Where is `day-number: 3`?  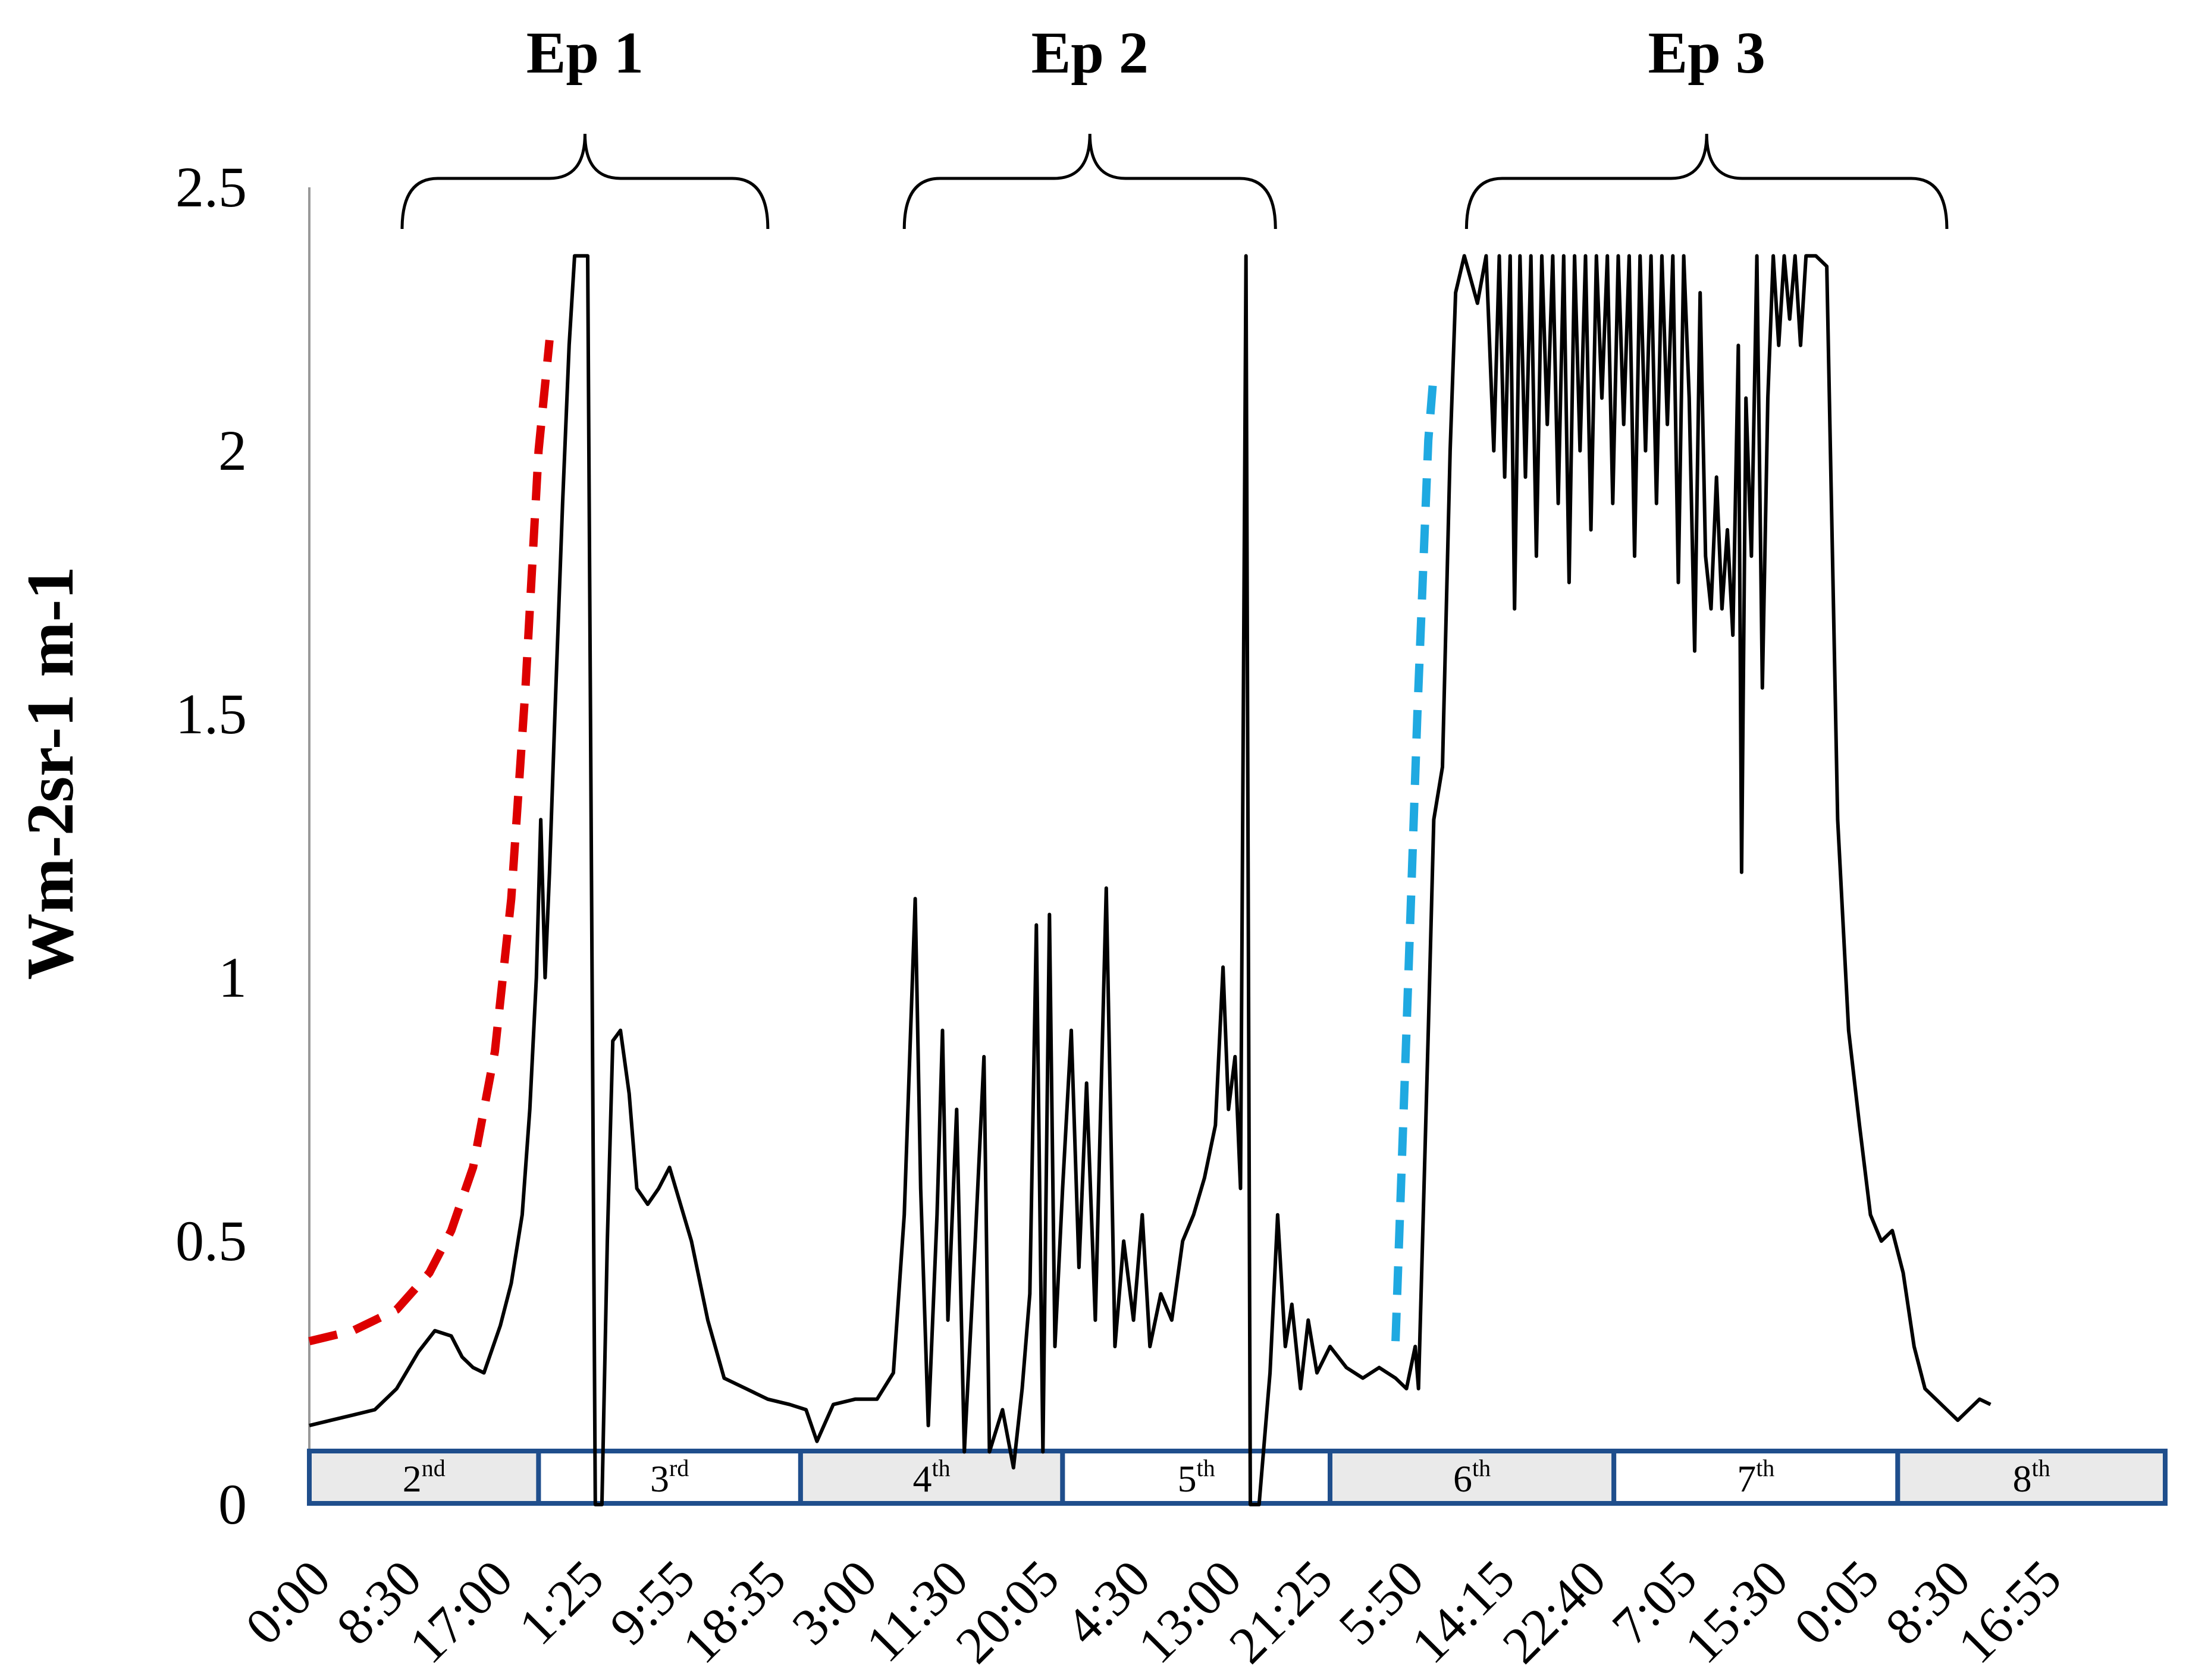 day-number: 3 is located at coordinates (659, 1479).